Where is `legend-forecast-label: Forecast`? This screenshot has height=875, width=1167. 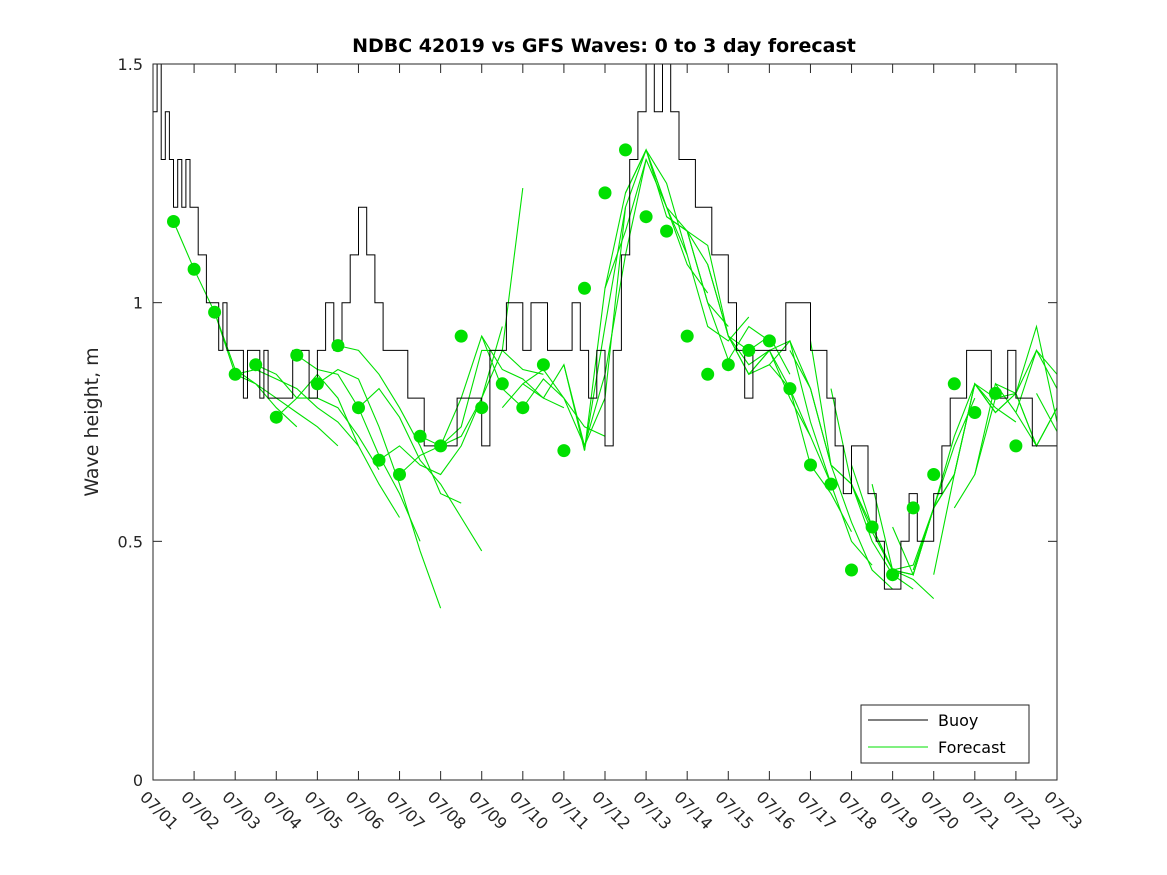
legend-forecast-label: Forecast is located at coordinates (972, 747).